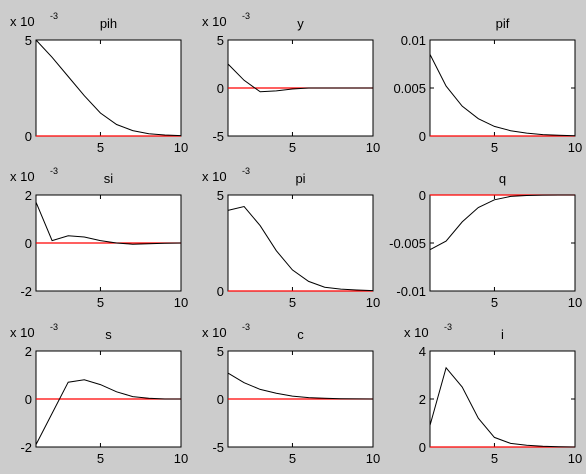  Describe the element at coordinates (300, 23) in the screenshot. I see `subplot-title: y` at that location.